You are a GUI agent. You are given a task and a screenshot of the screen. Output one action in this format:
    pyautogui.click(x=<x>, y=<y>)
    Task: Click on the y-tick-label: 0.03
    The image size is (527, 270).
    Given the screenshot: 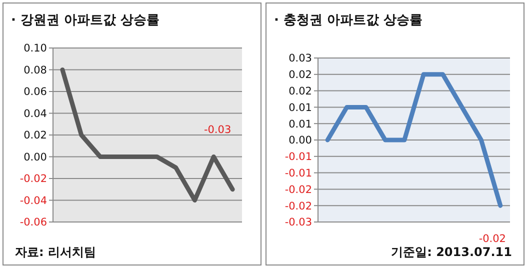 What is the action you would take?
    pyautogui.click(x=300, y=58)
    